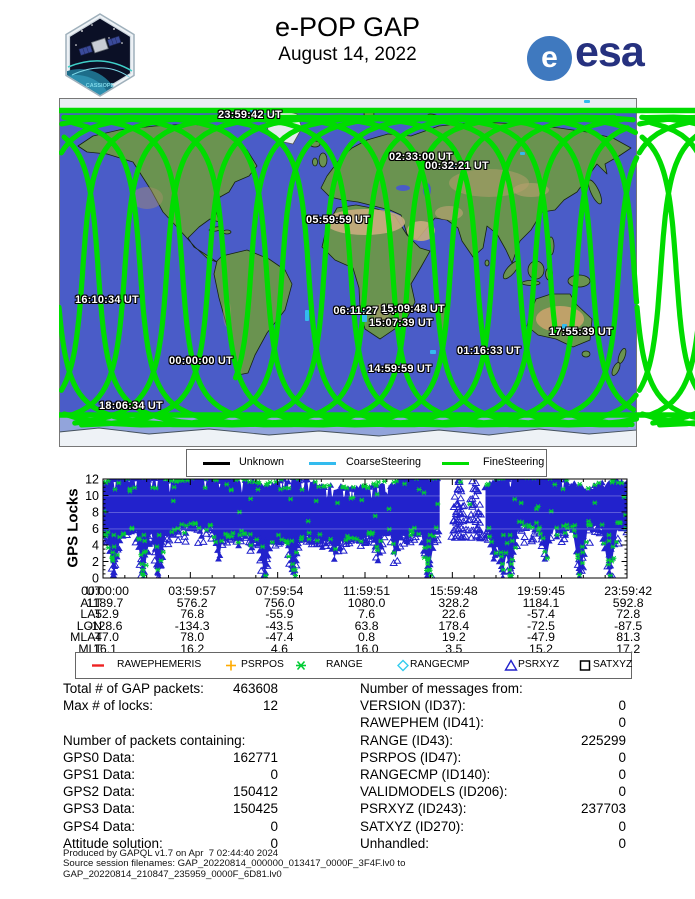 This screenshot has height=899, width=695. I want to click on page-date: August 14, 2022, so click(347, 54).